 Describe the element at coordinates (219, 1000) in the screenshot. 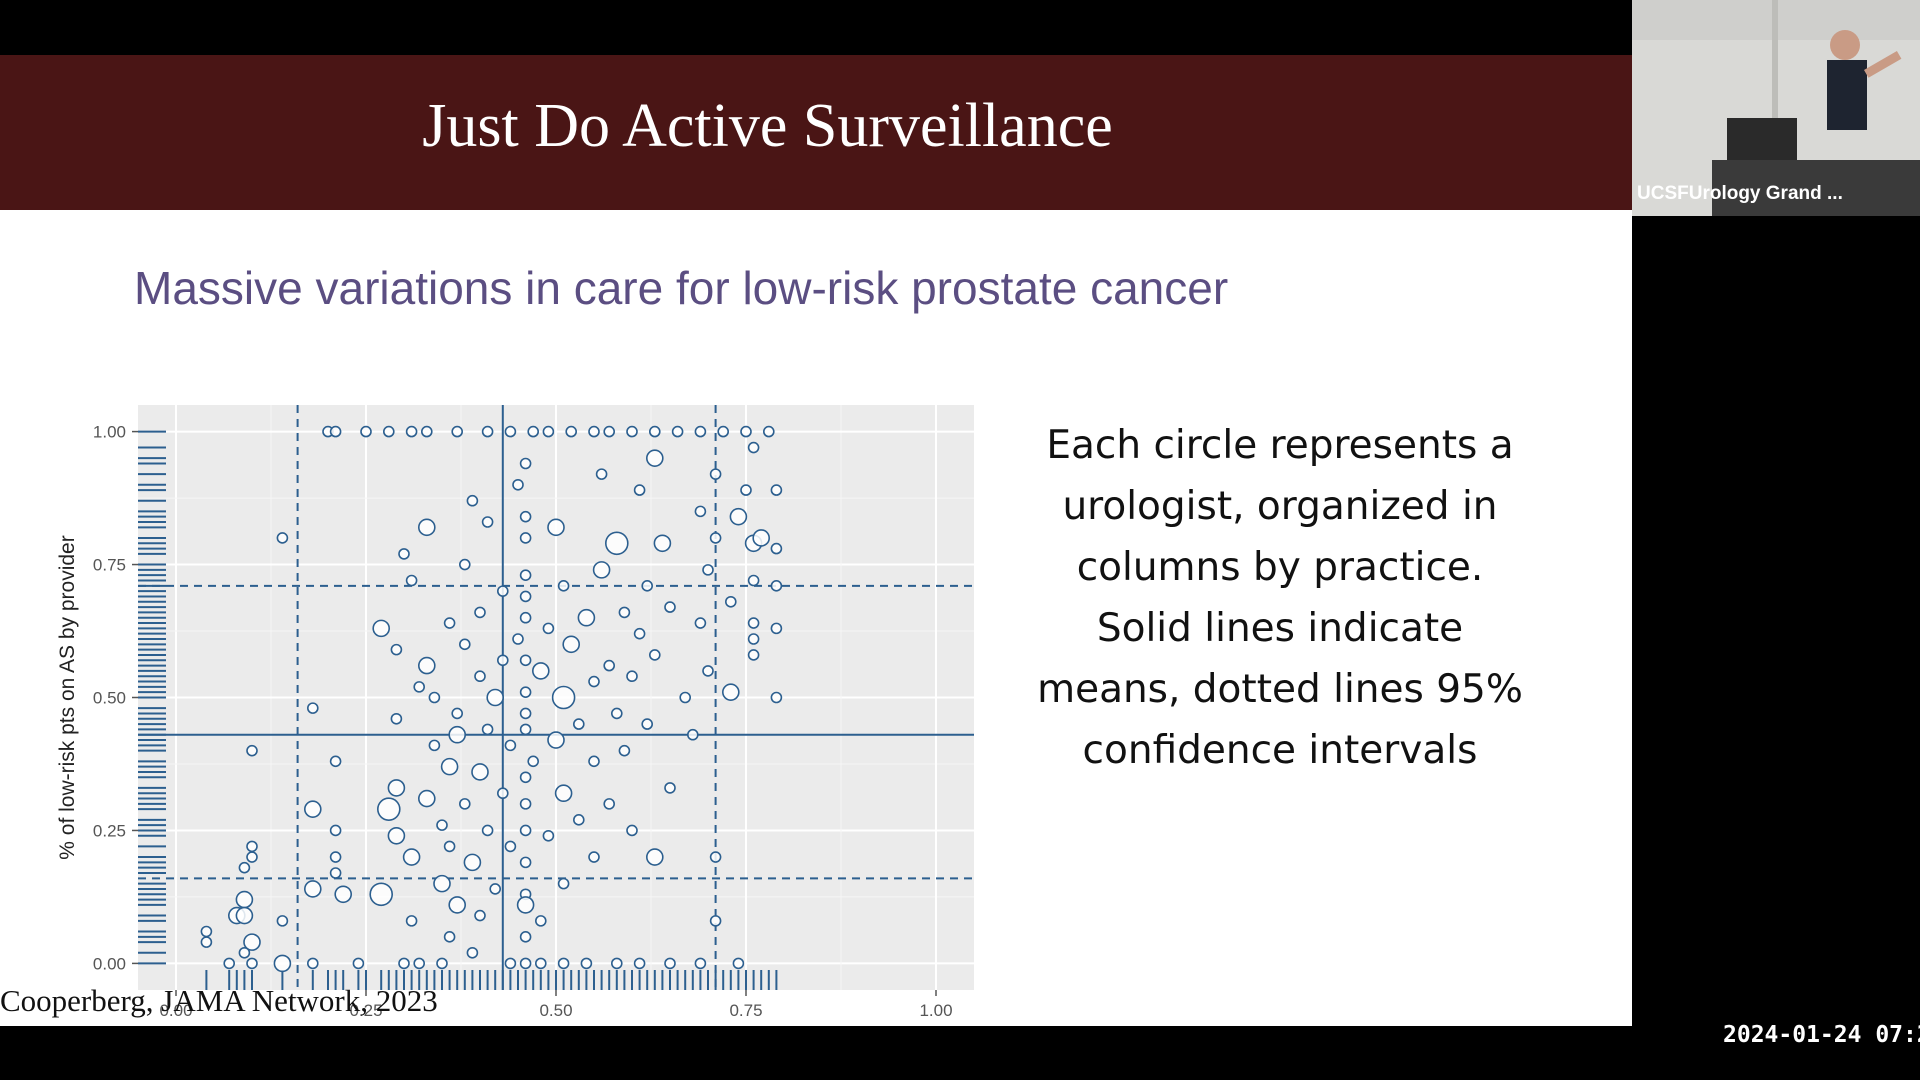

I see `citation: Cooperberg, JAMA Network, 2023` at that location.